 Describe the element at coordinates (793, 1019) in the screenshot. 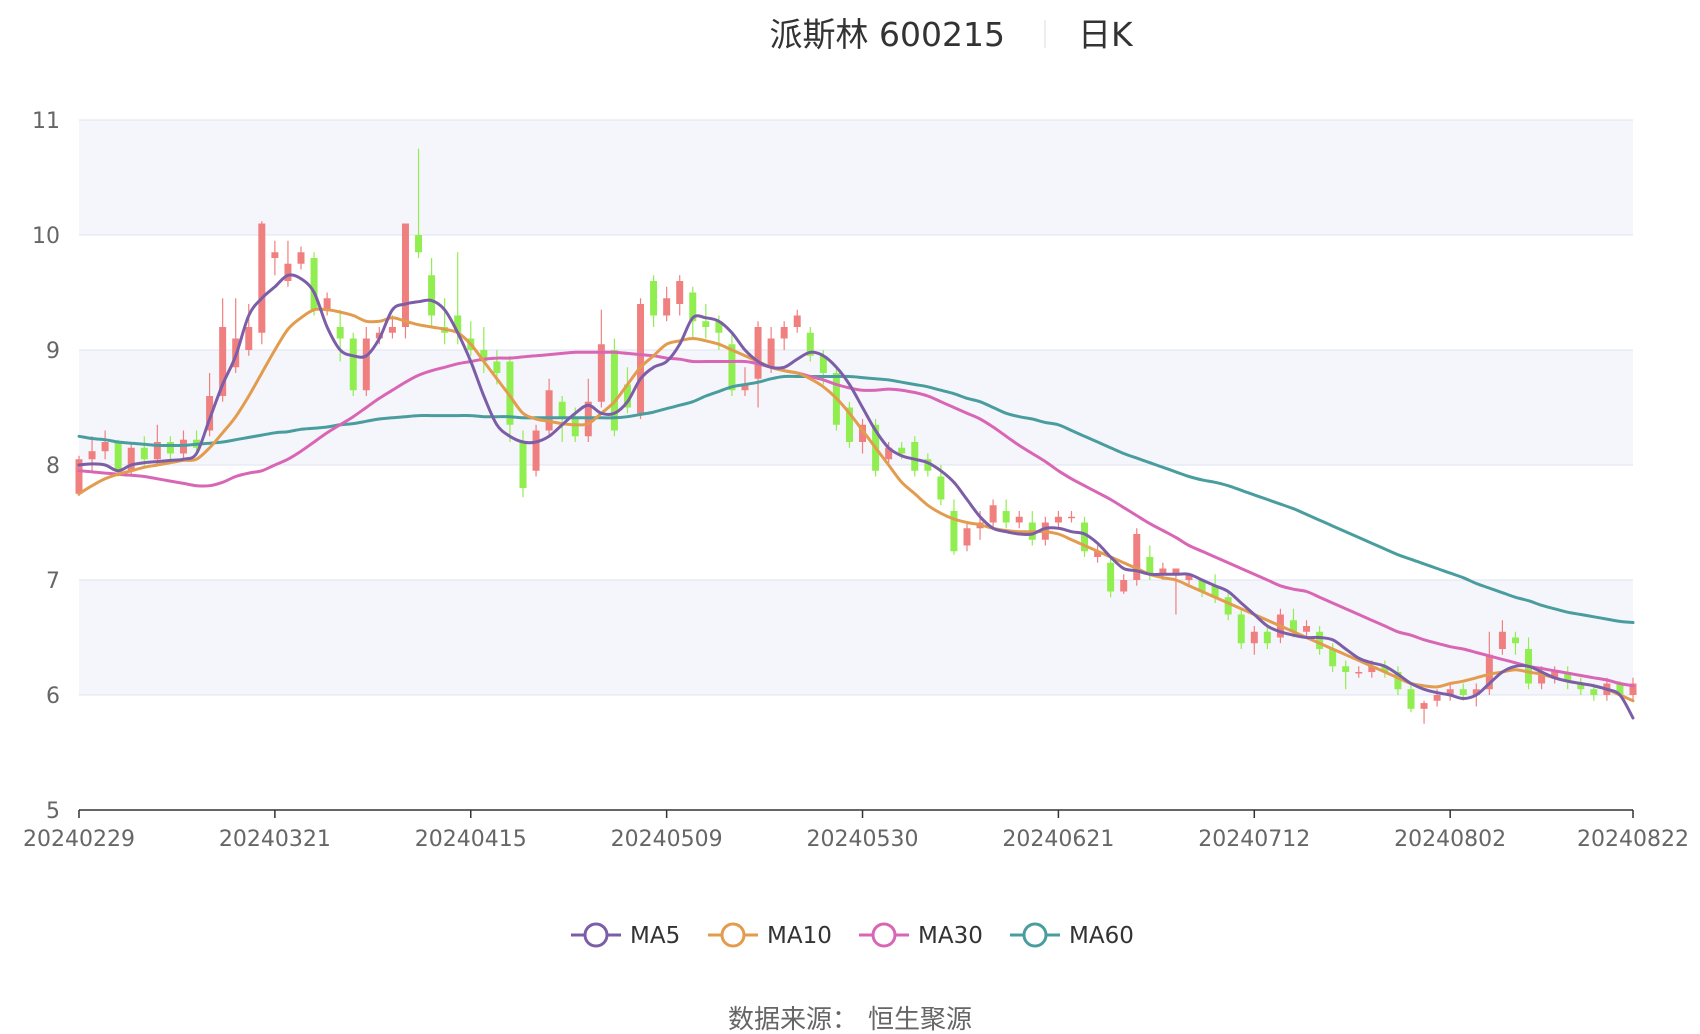

I see `source-label: 数据来源：` at that location.